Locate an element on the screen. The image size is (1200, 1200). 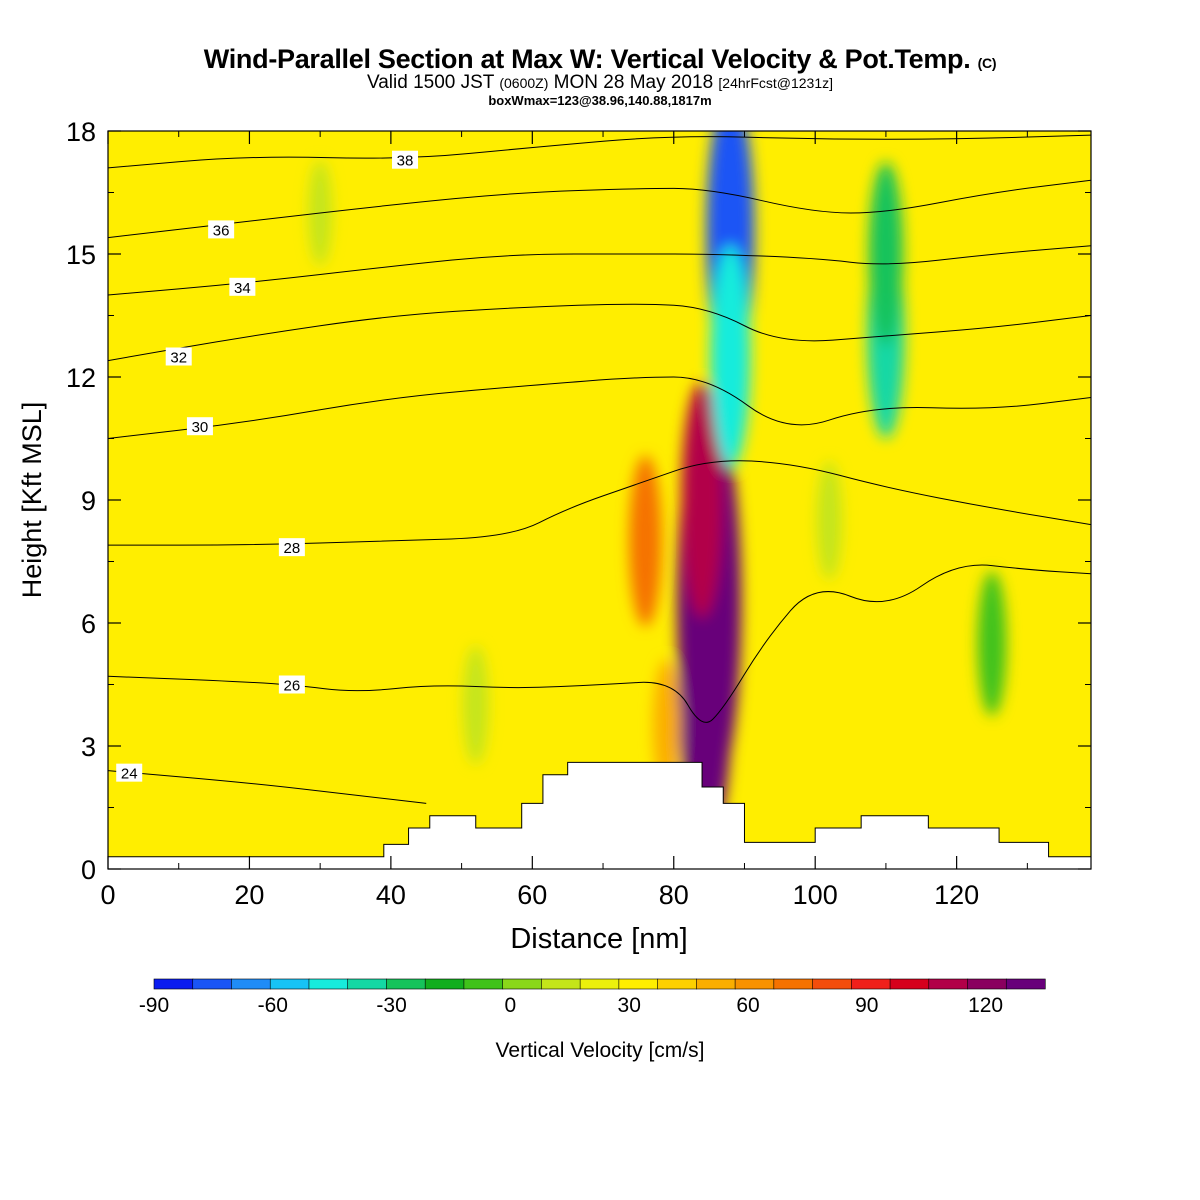
contour-label: 38 is located at coordinates (405, 161).